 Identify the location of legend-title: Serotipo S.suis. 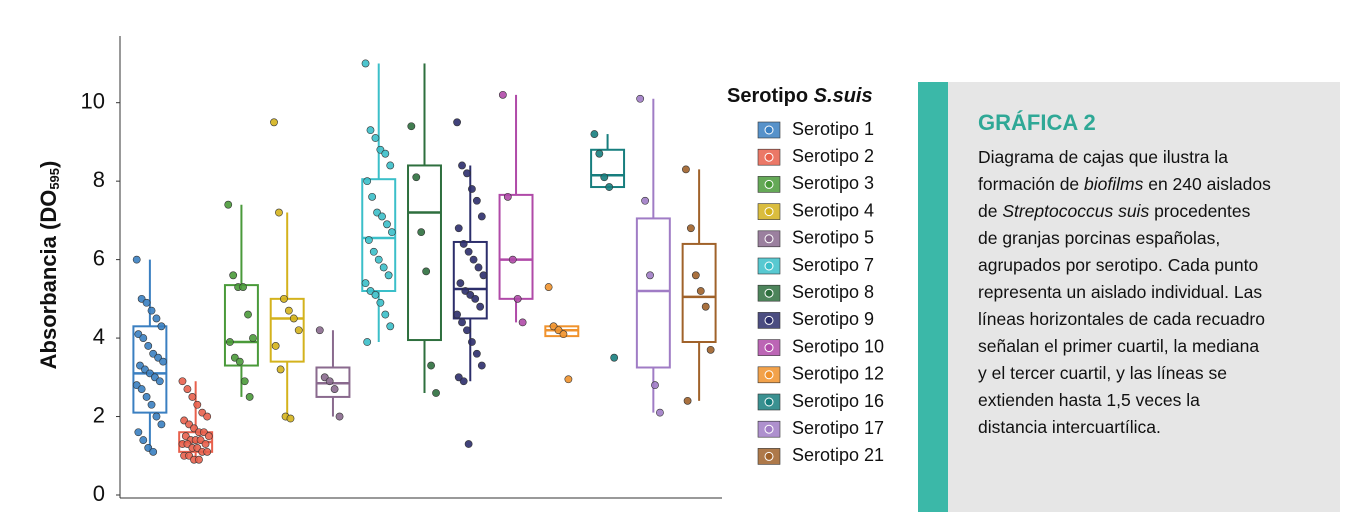
(800, 96).